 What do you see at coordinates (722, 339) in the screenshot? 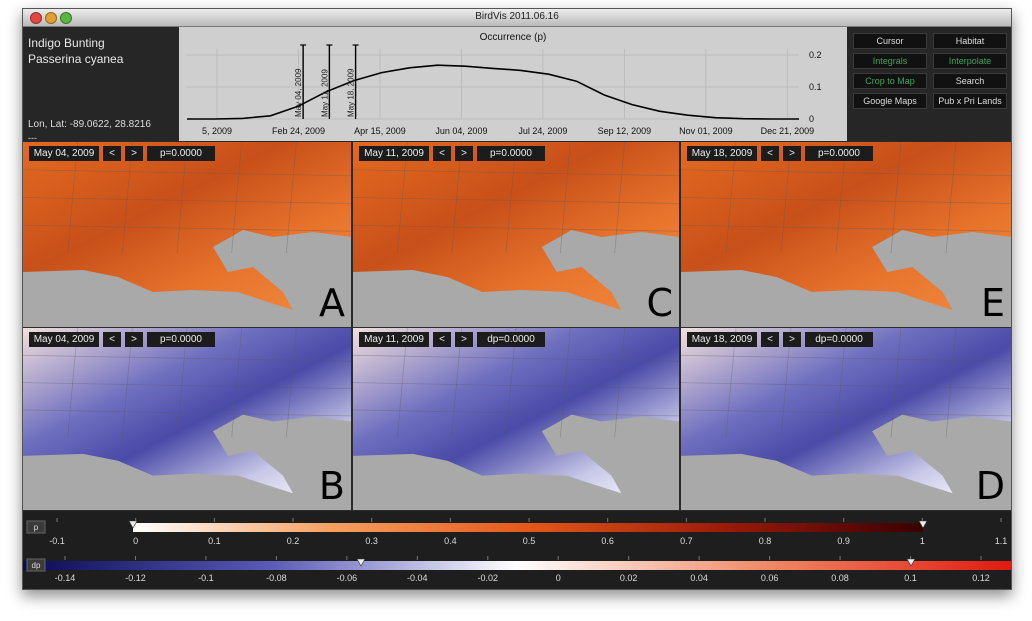
I see `panel-date: May 18, 2009` at bounding box center [722, 339].